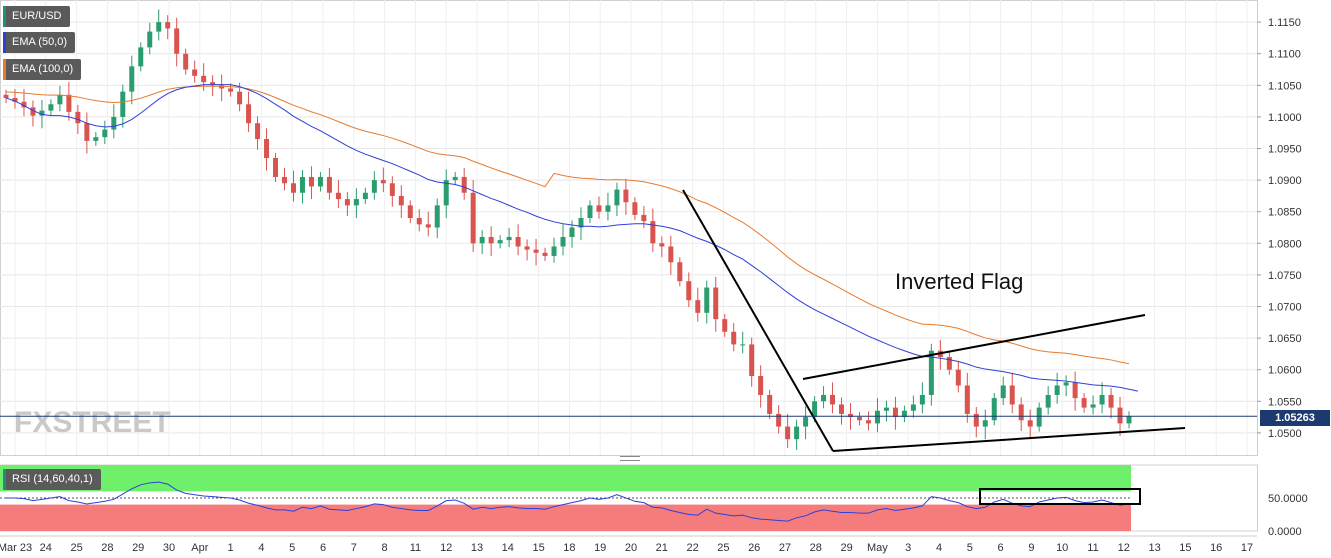 This screenshot has height=558, width=1331. Describe the element at coordinates (1031, 548) in the screenshot. I see `date-tick-label: 9` at that location.